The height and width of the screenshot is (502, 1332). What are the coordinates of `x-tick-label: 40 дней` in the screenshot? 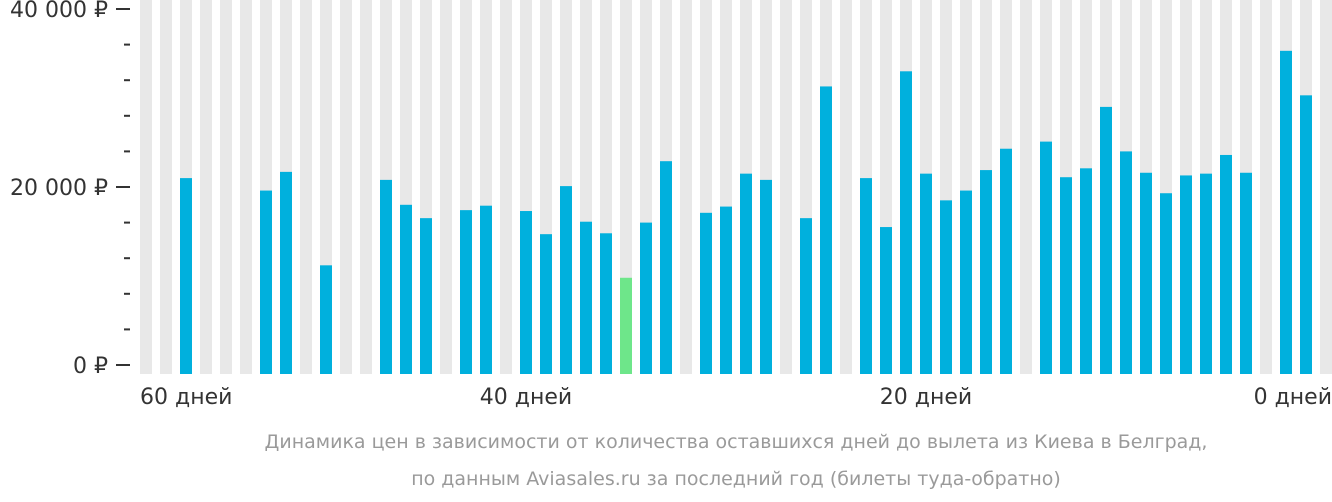 It's located at (526, 397).